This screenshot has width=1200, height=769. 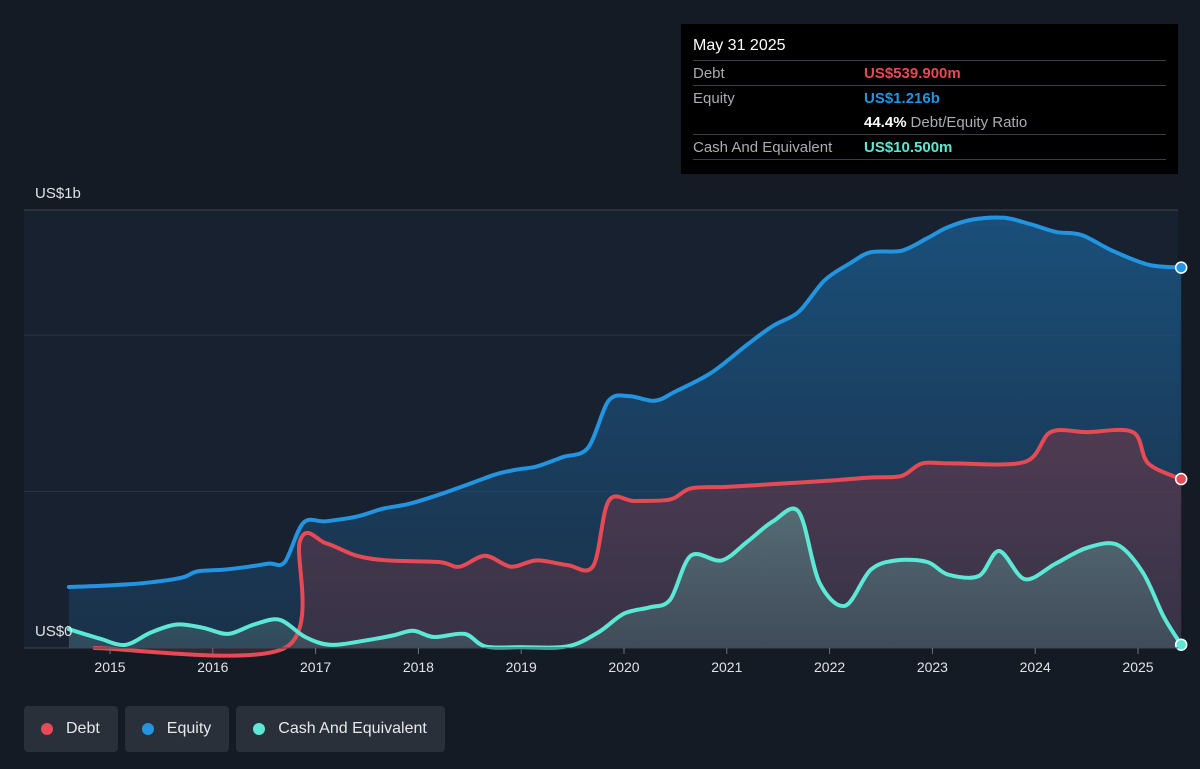 I want to click on legend-item-equity: Equity, so click(x=177, y=729).